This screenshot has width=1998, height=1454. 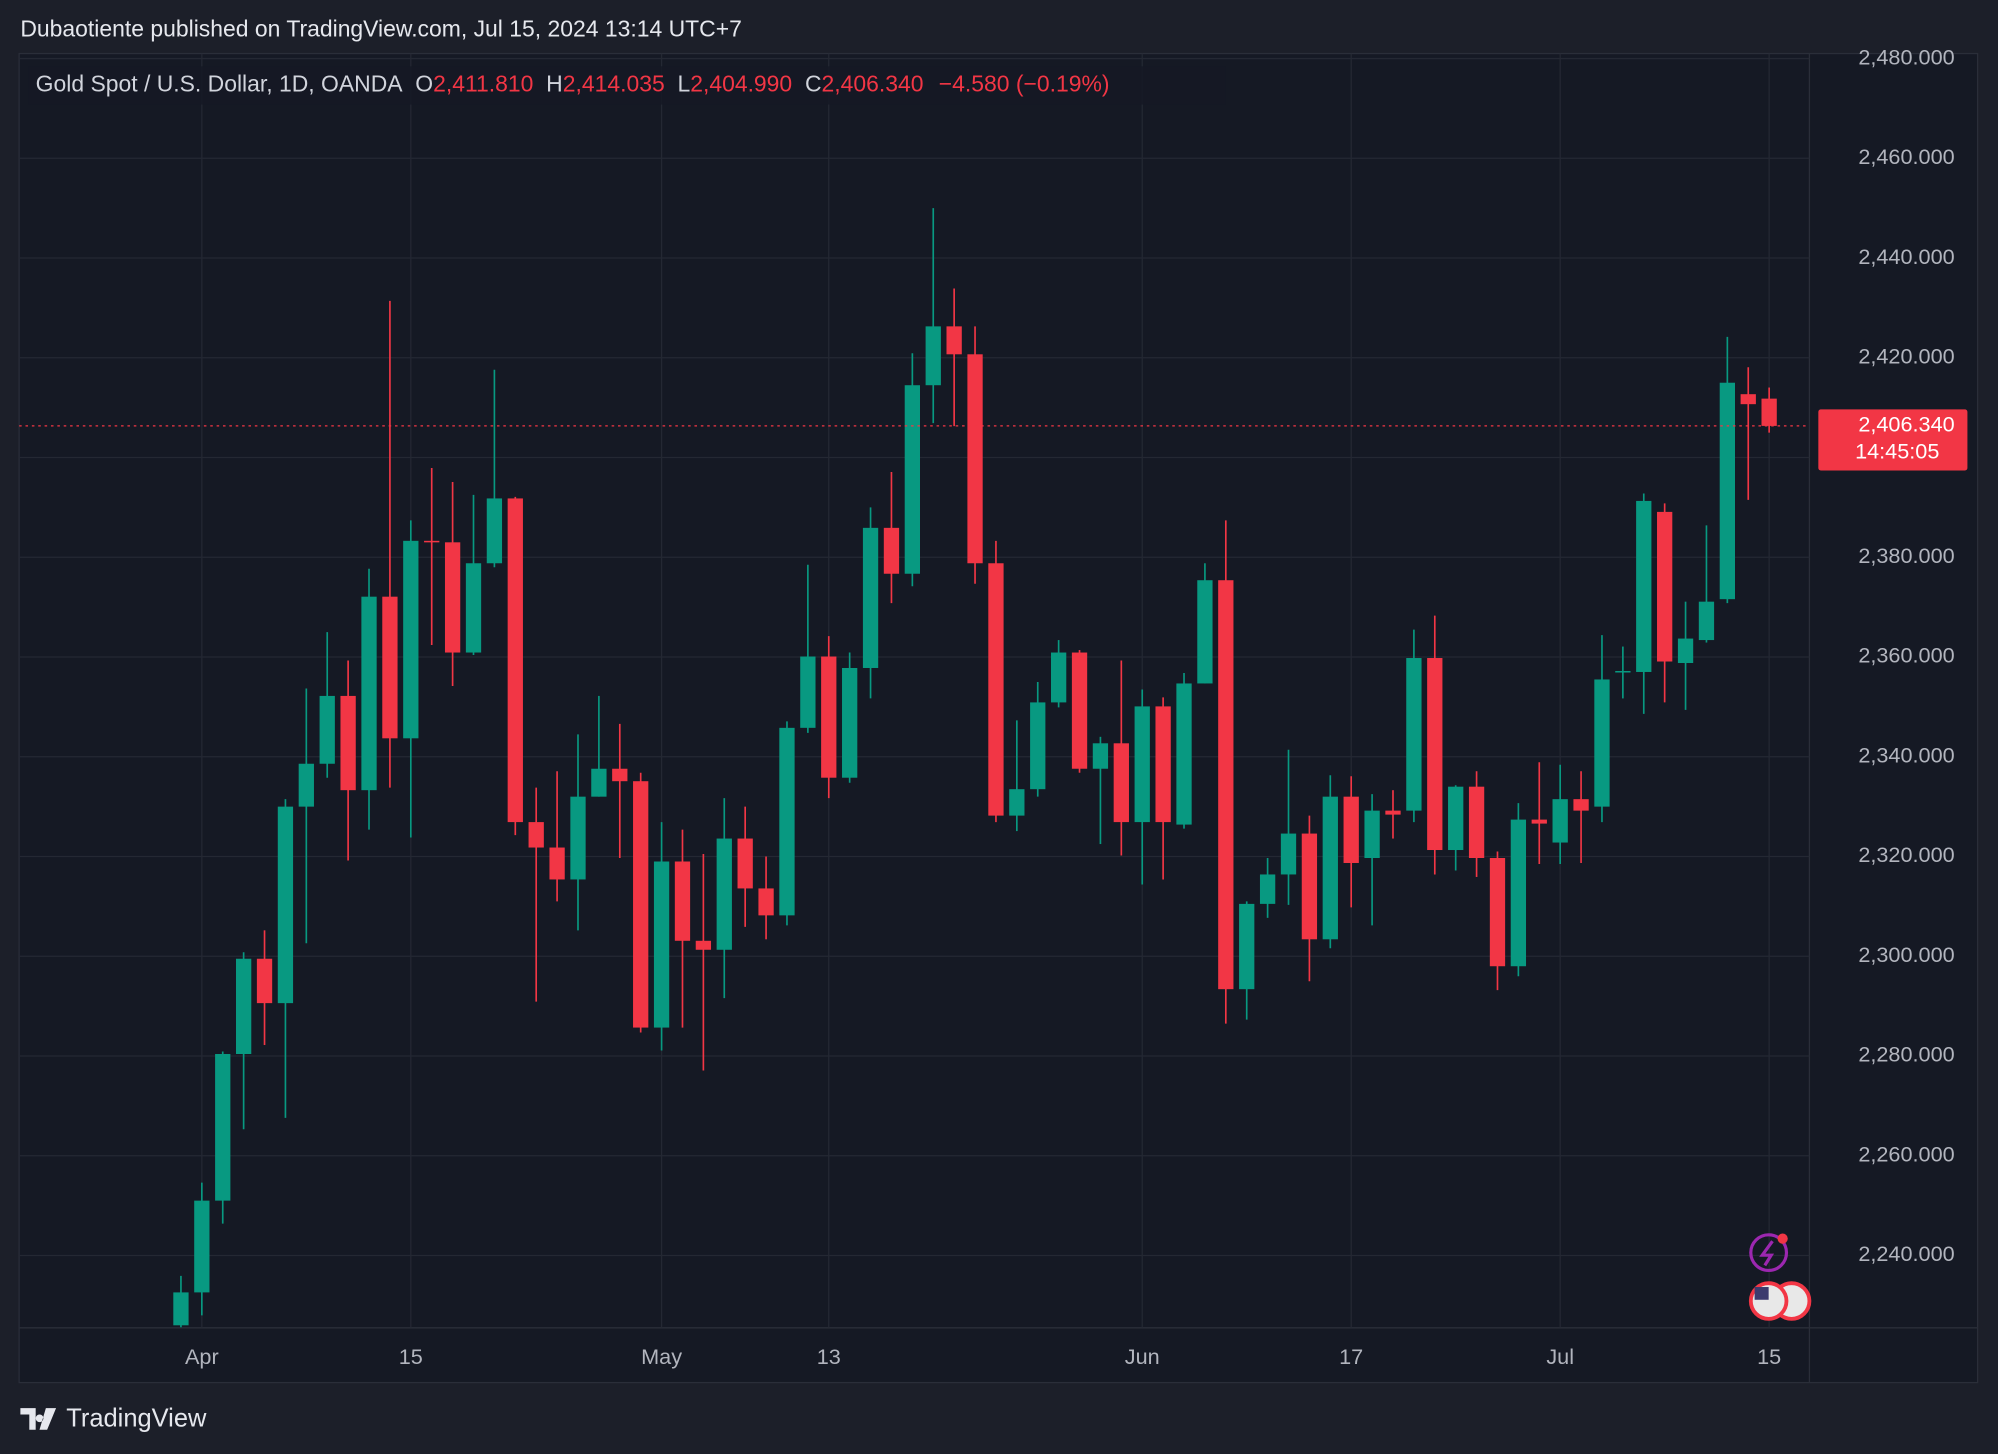 I want to click on last-price-box, so click(x=1893, y=440).